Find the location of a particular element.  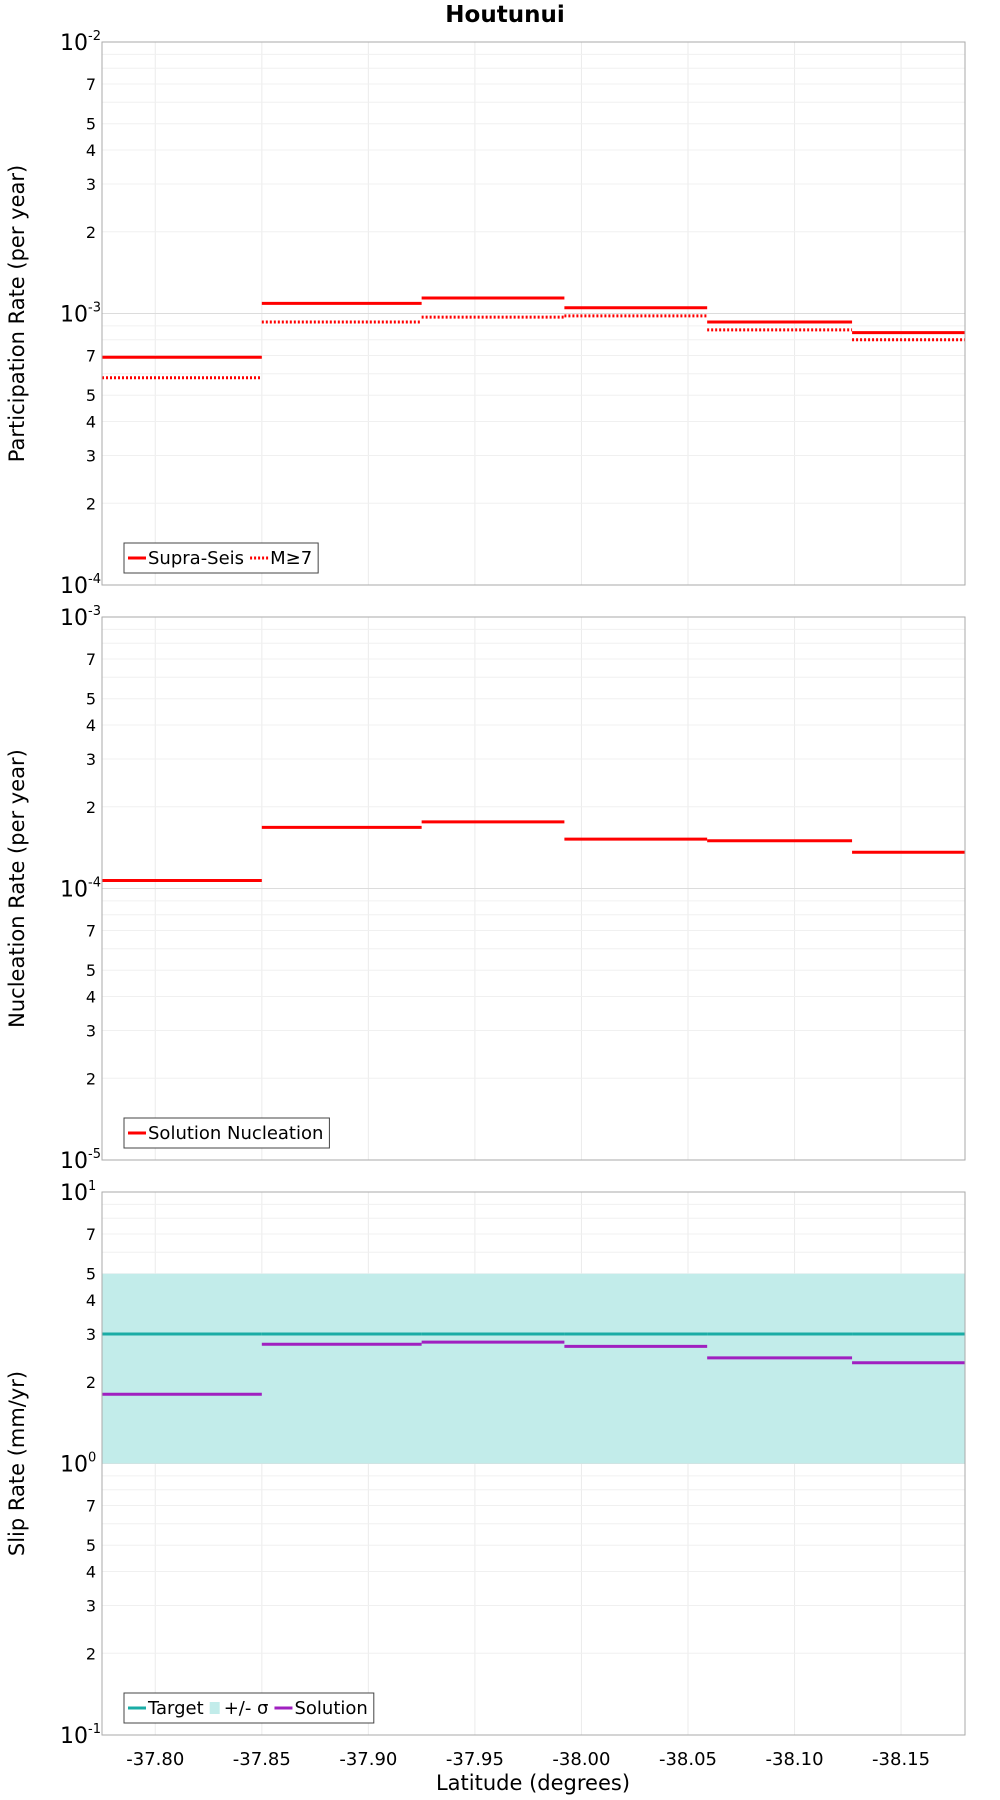

legend-swatch-band is located at coordinates (214, 1708).